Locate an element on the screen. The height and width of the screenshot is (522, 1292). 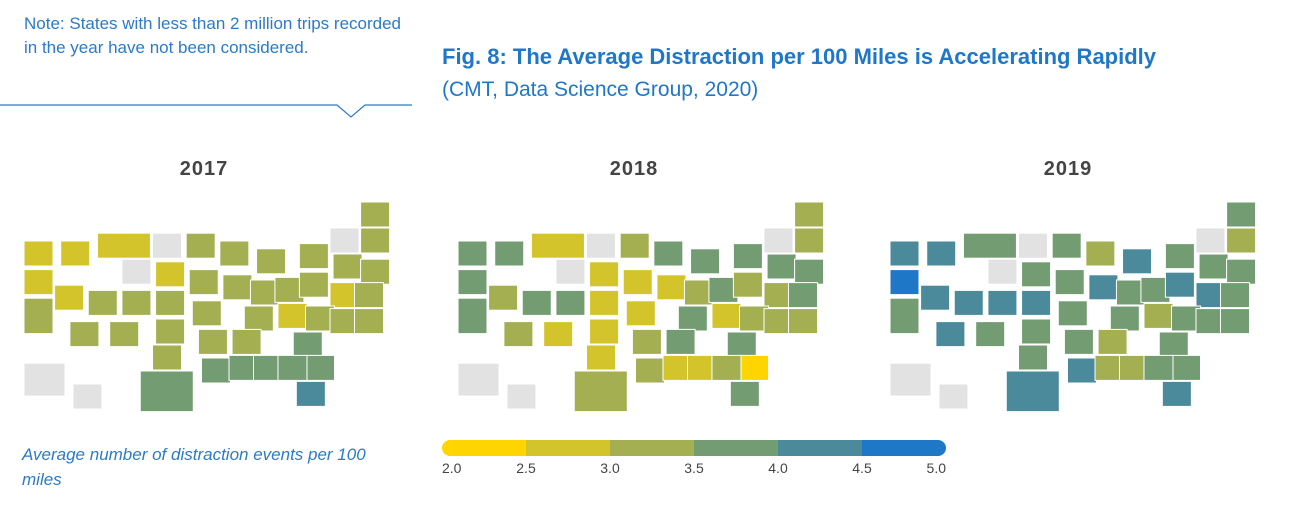
state-ne-2019 is located at coordinates (1036, 302).